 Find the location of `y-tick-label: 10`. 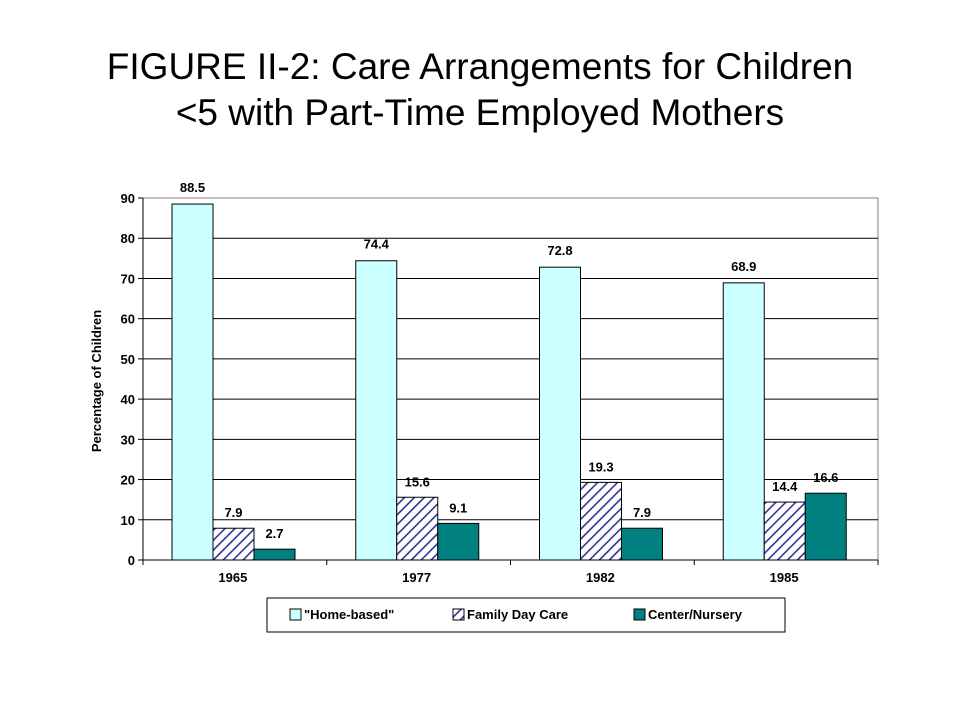

y-tick-label: 10 is located at coordinates (128, 520).